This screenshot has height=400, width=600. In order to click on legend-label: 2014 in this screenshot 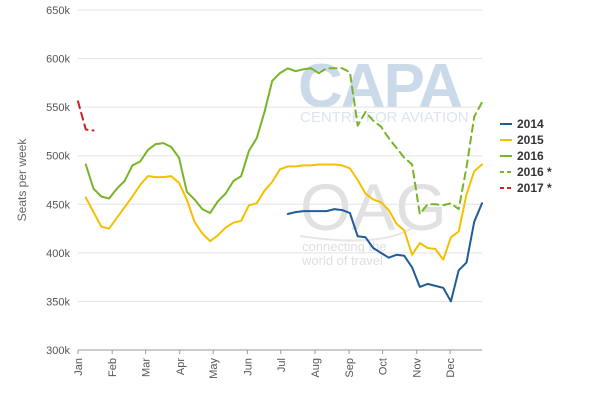, I will do `click(530, 124)`.